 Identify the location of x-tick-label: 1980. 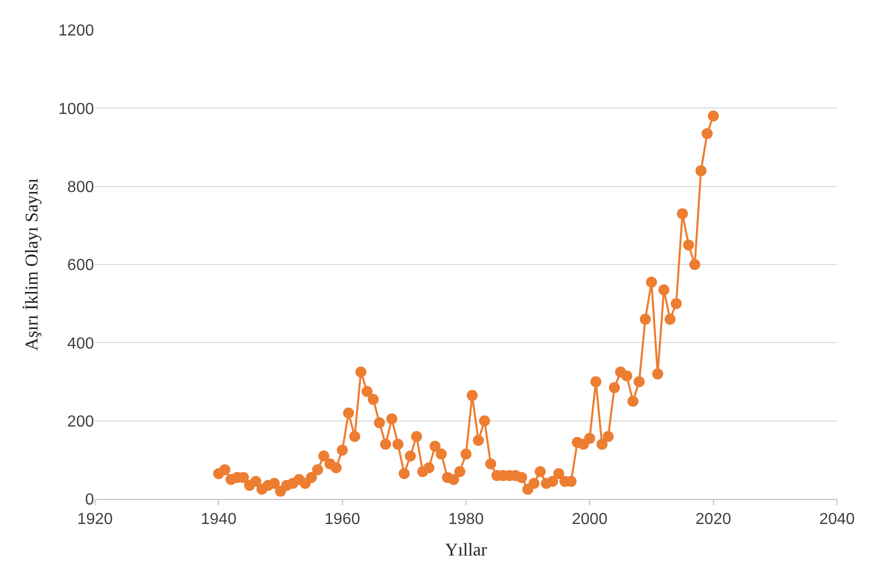
(466, 519).